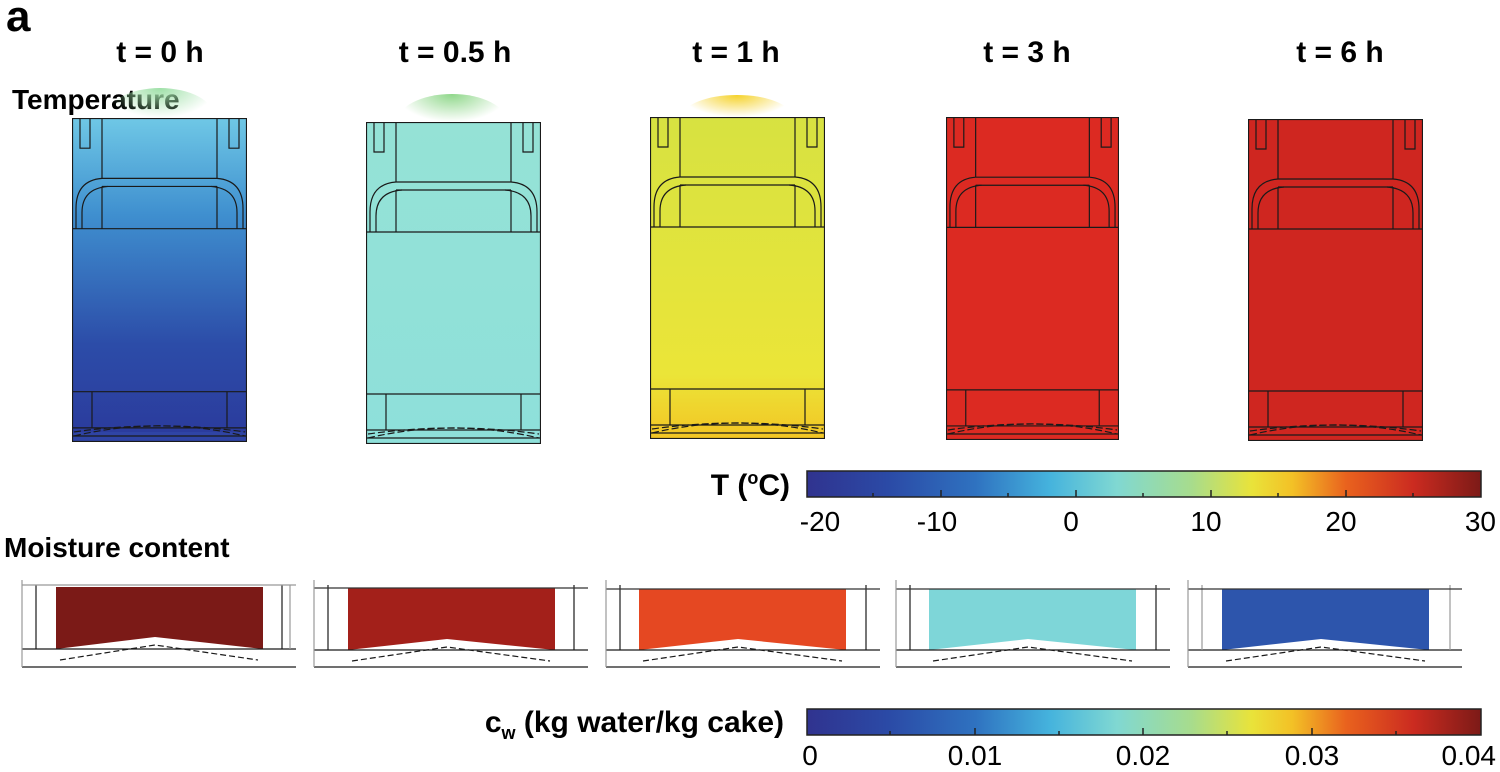 The height and width of the screenshot is (772, 1500). I want to click on moisture-colorbar-title: cw (kg water/kg cake), so click(634, 724).